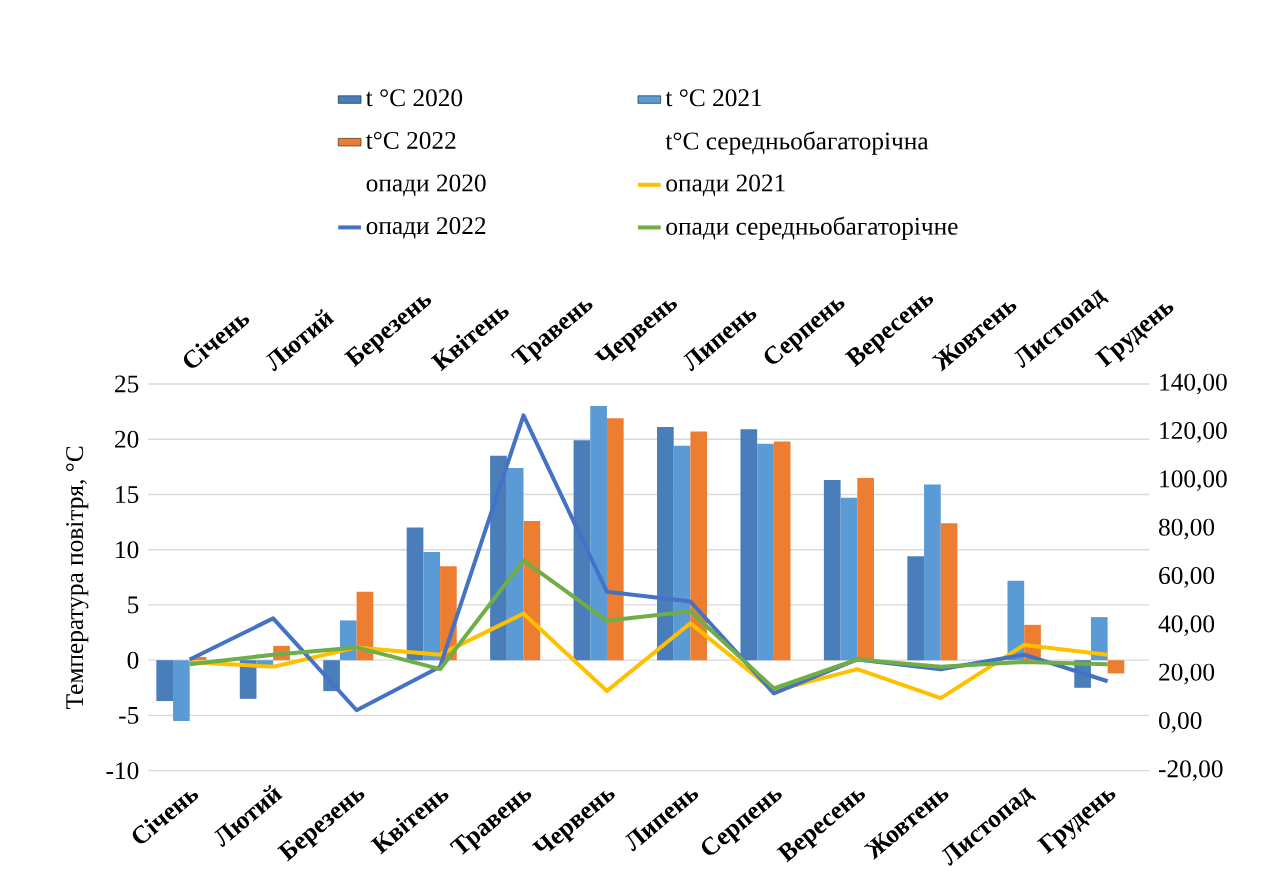 This screenshot has height=881, width=1280. What do you see at coordinates (1191, 770) in the screenshot?
I see `y2-tick-label: -20,00` at bounding box center [1191, 770].